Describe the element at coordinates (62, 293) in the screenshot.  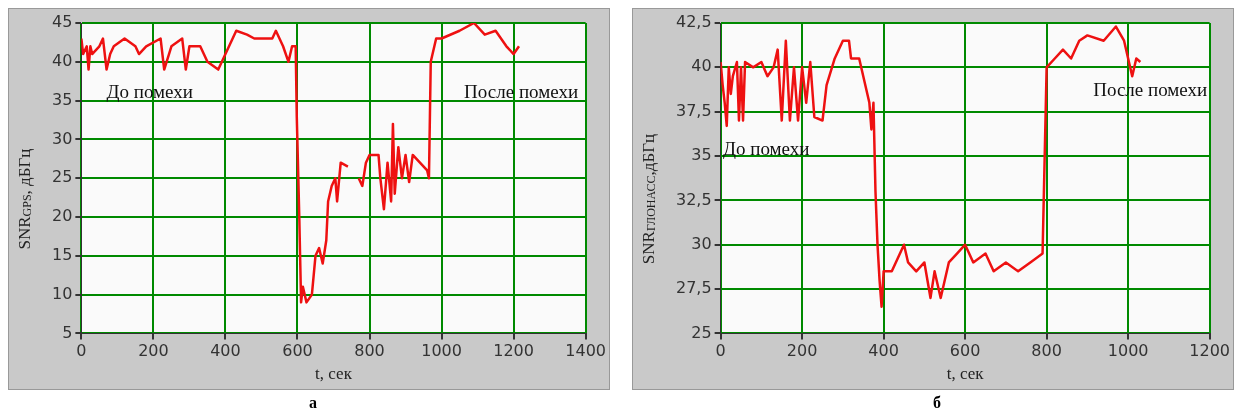
I see `y-tick-label: 10` at that location.